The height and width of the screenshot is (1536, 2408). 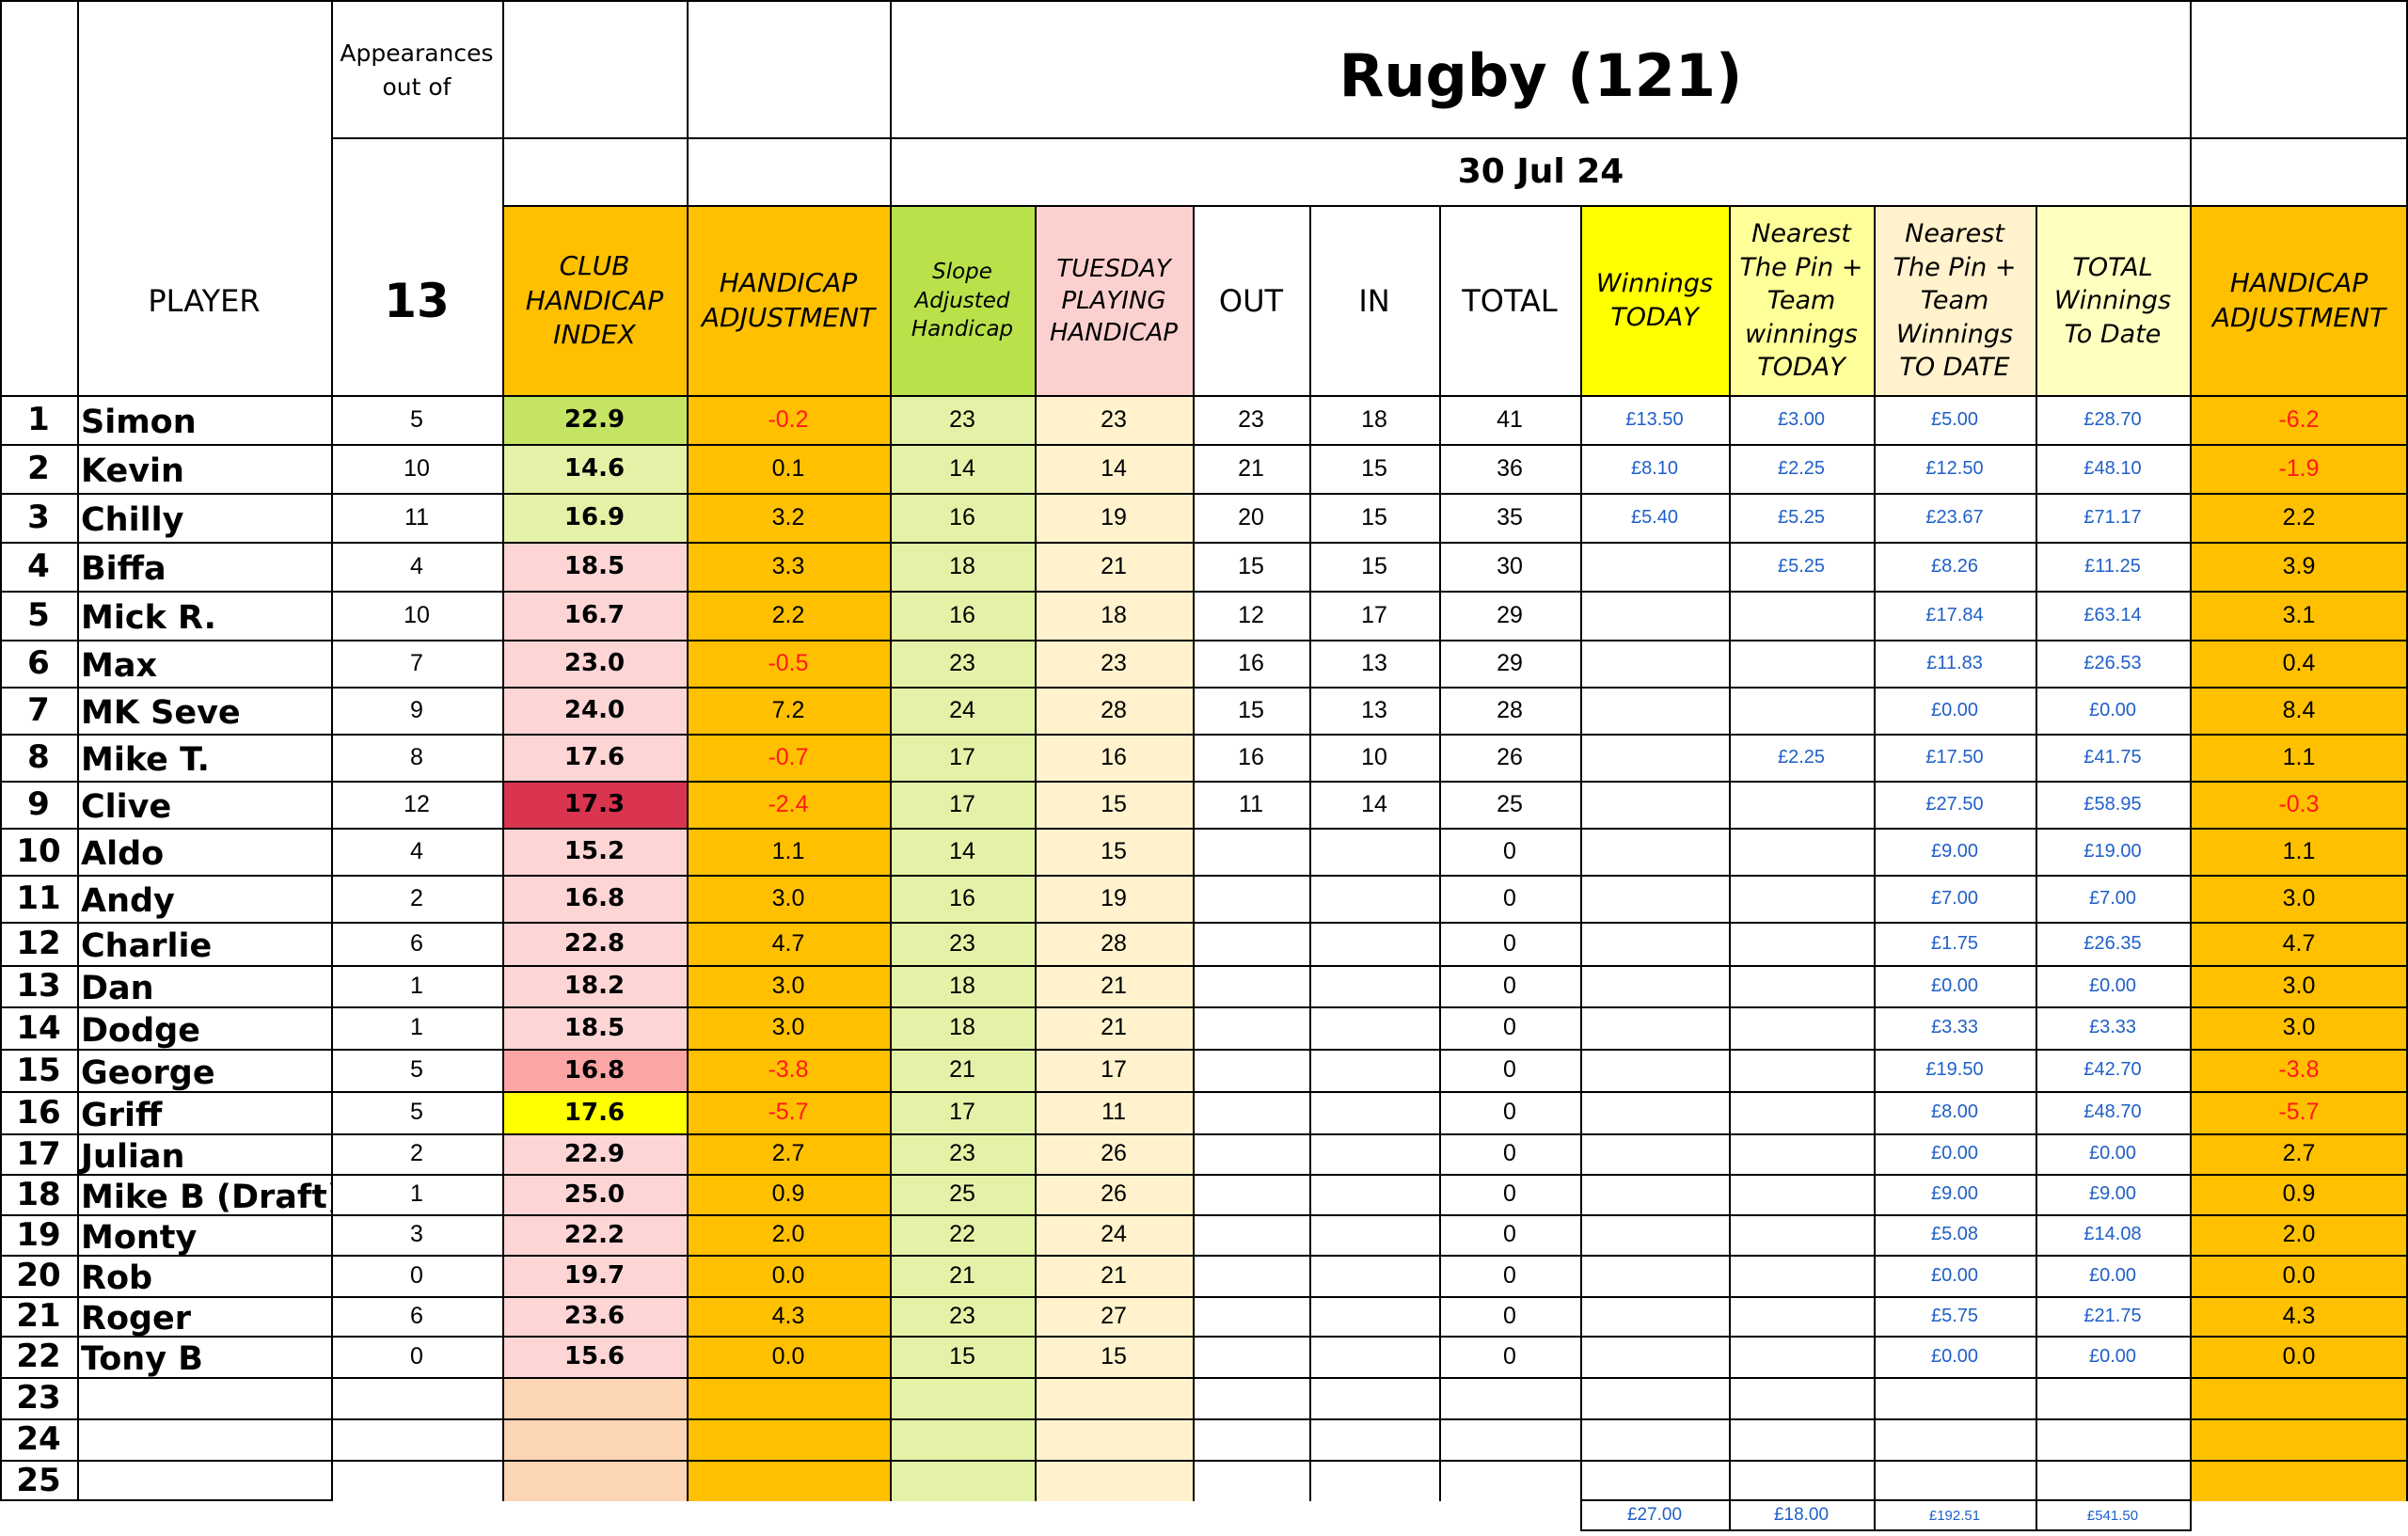 What do you see at coordinates (1251, 804) in the screenshot?
I see `out-score: 11` at bounding box center [1251, 804].